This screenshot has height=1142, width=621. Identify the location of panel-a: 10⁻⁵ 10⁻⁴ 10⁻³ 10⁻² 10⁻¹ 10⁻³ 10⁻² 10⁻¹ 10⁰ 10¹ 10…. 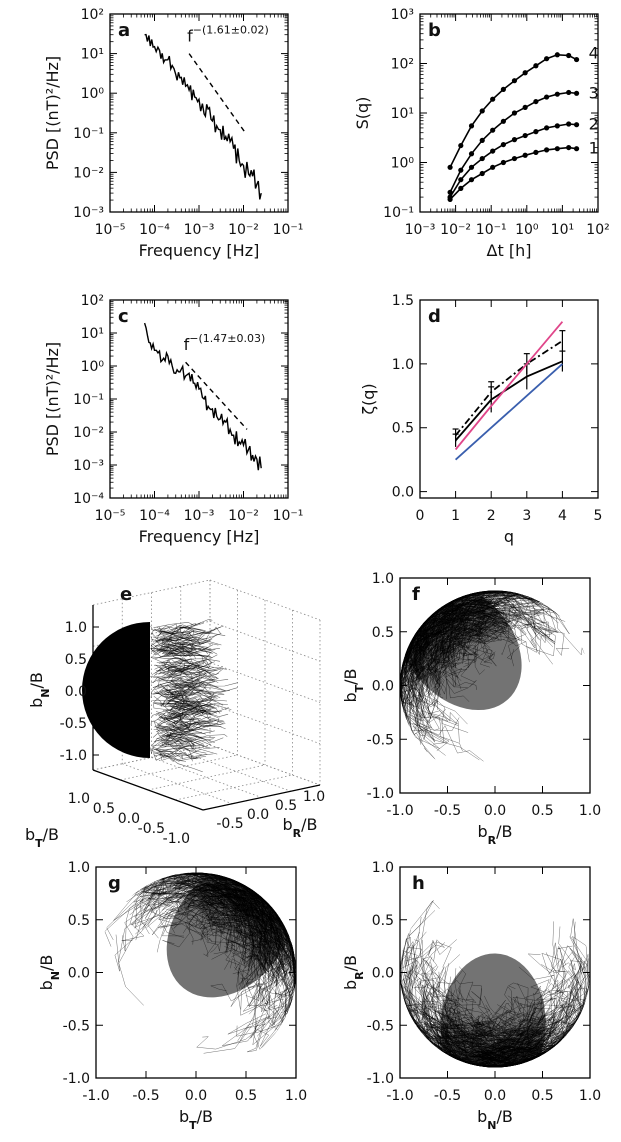
(173, 133).